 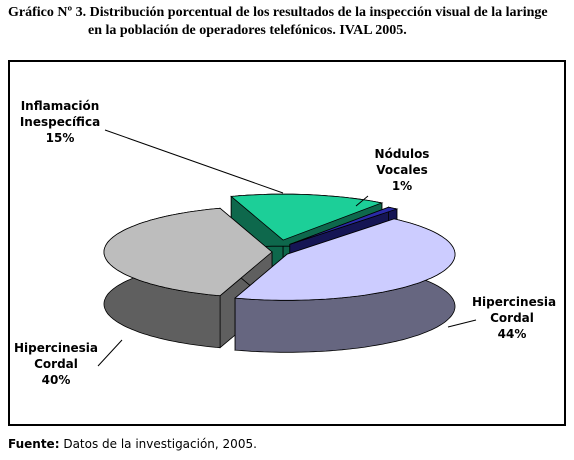 I want to click on slice-label: Nódulos Vocales, so click(x=402, y=162).